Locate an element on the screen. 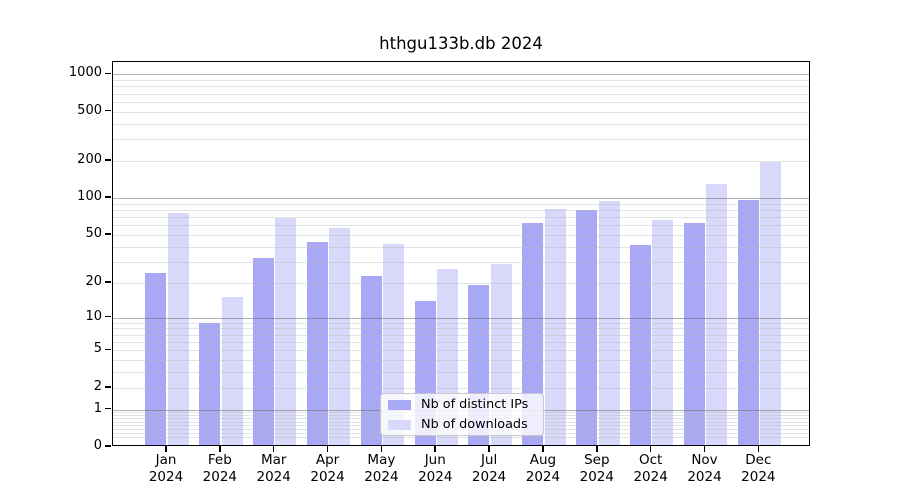  bar-distinct-ips-aug is located at coordinates (533, 334).